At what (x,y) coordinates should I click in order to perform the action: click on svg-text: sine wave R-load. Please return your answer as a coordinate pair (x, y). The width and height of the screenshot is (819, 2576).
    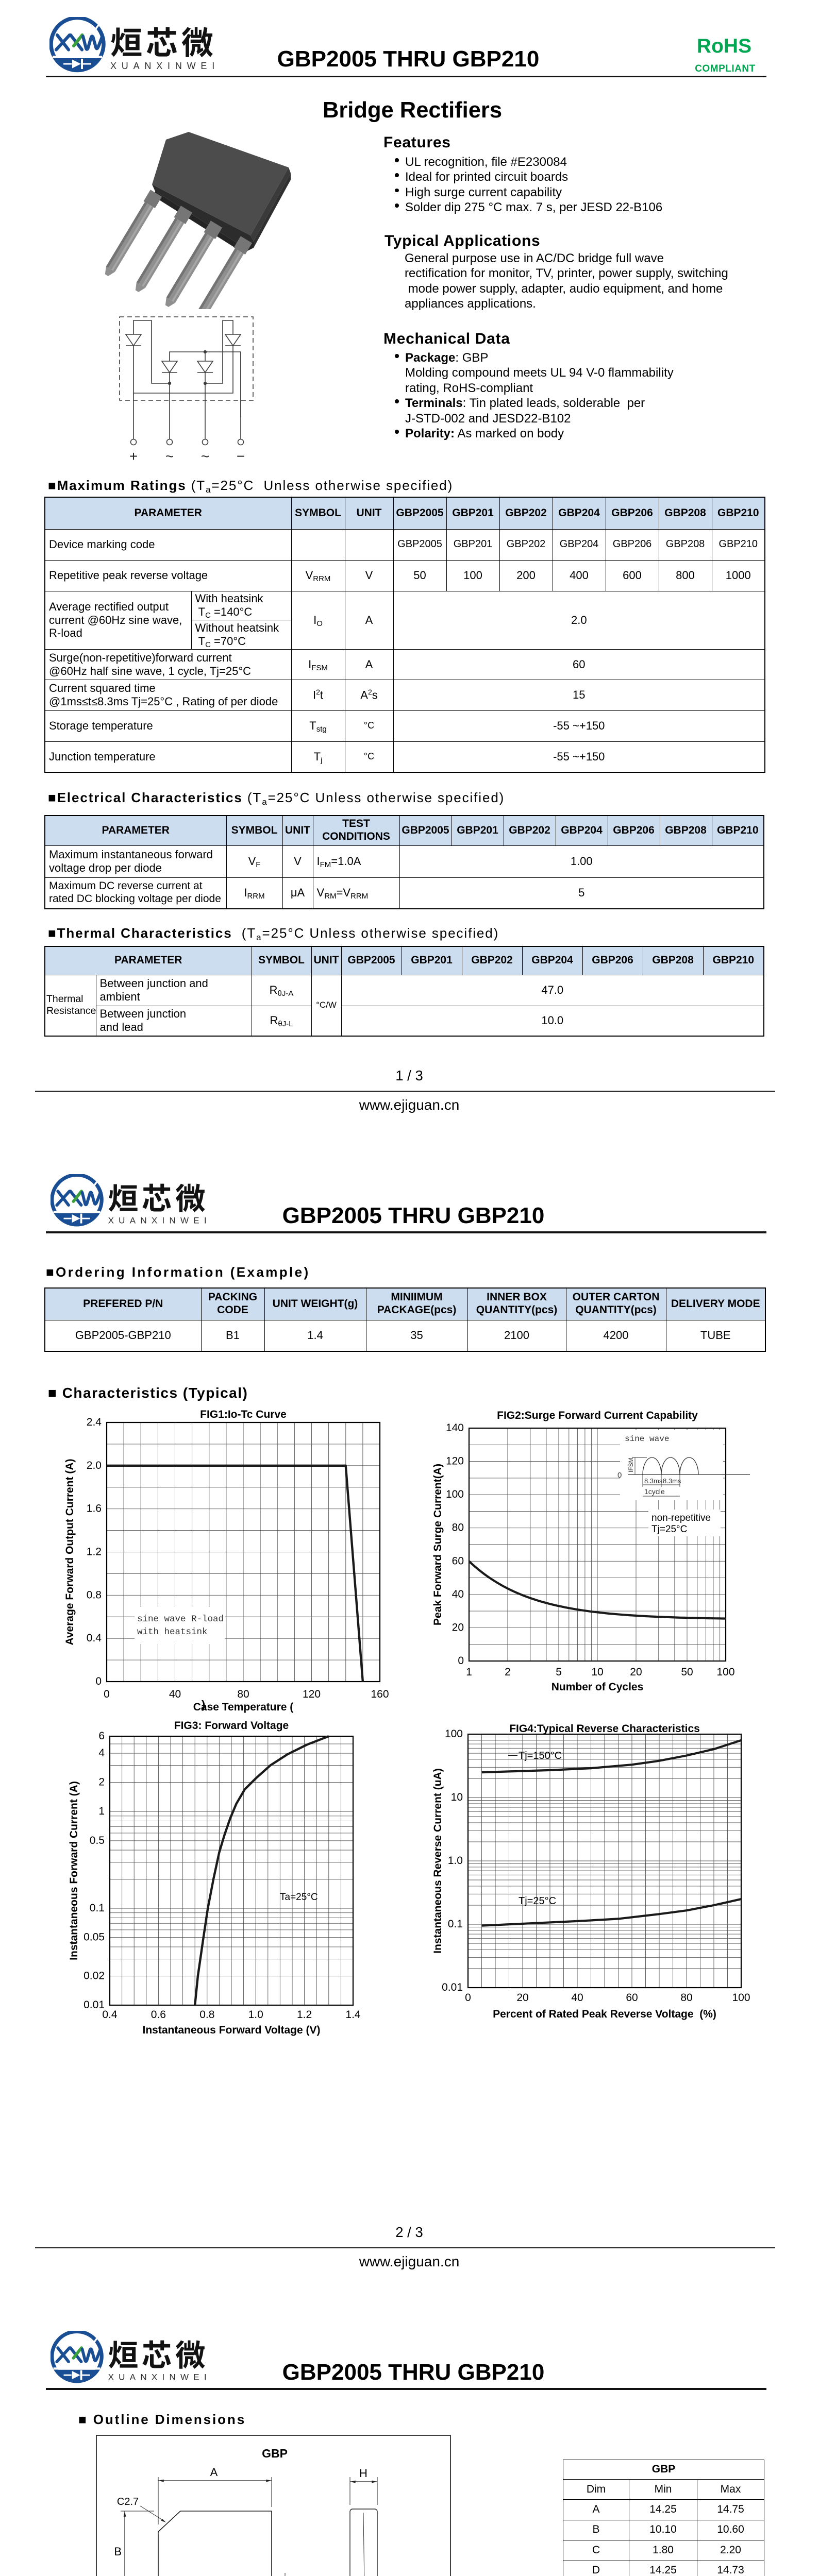
    Looking at the image, I should click on (180, 1619).